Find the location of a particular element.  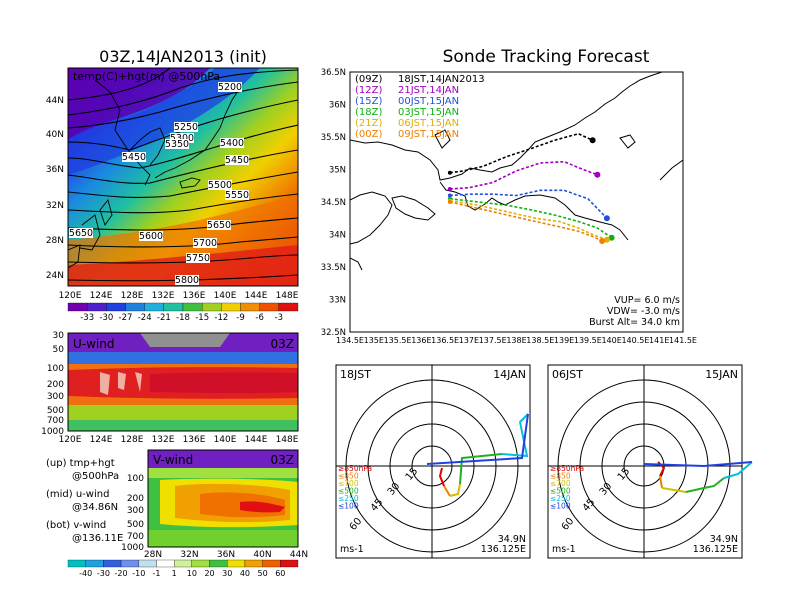

v-lat-label: 36N is located at coordinates (226, 555).